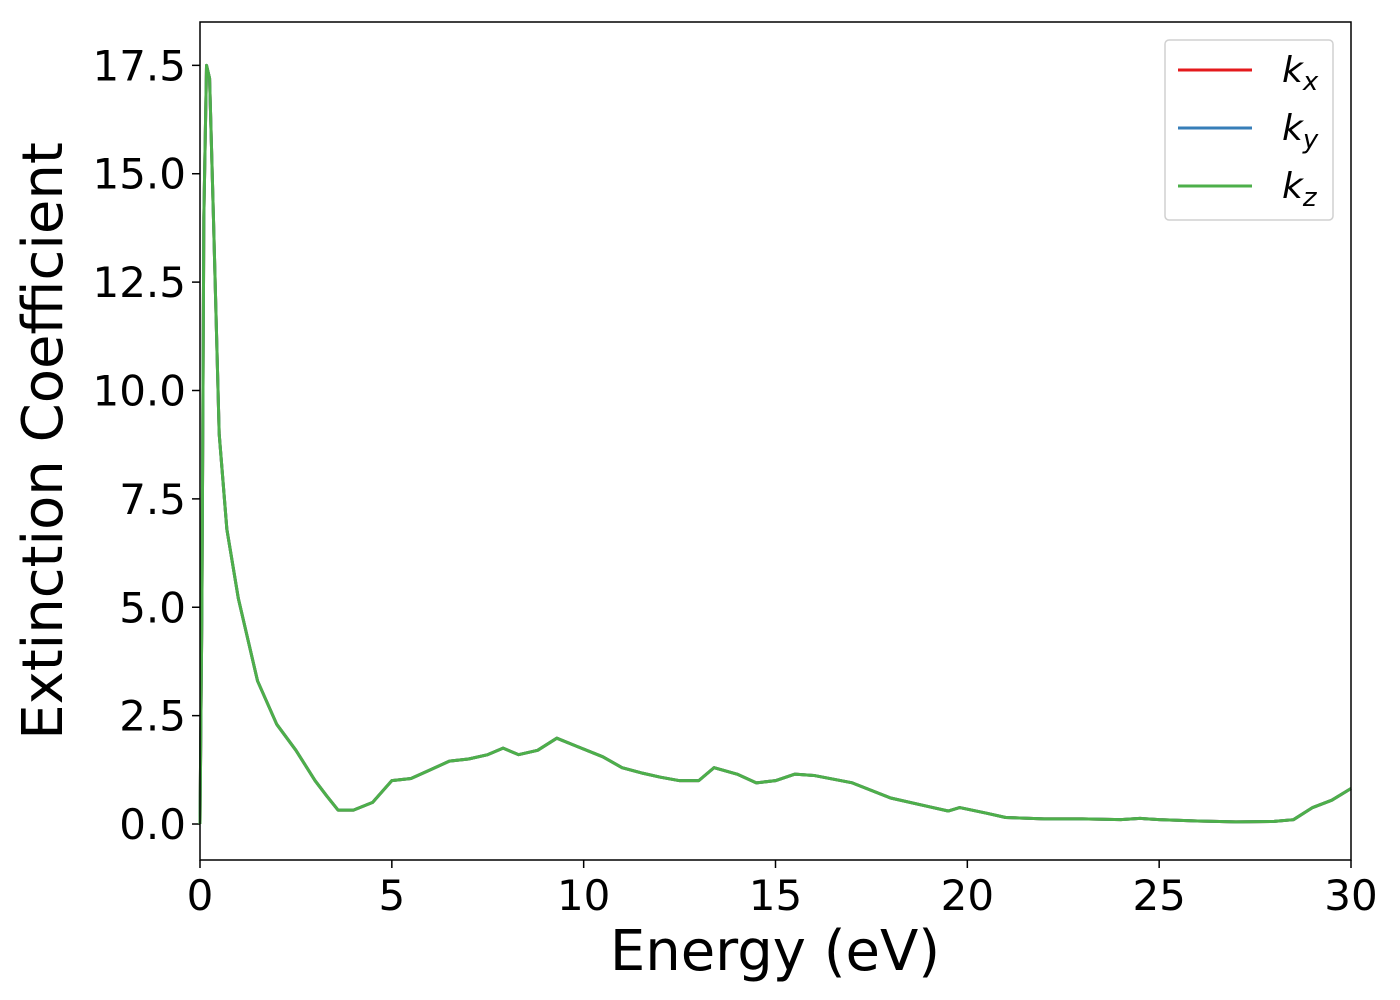 The image size is (1400, 1000). I want to click on y-tick-label: 12.5, so click(139, 282).